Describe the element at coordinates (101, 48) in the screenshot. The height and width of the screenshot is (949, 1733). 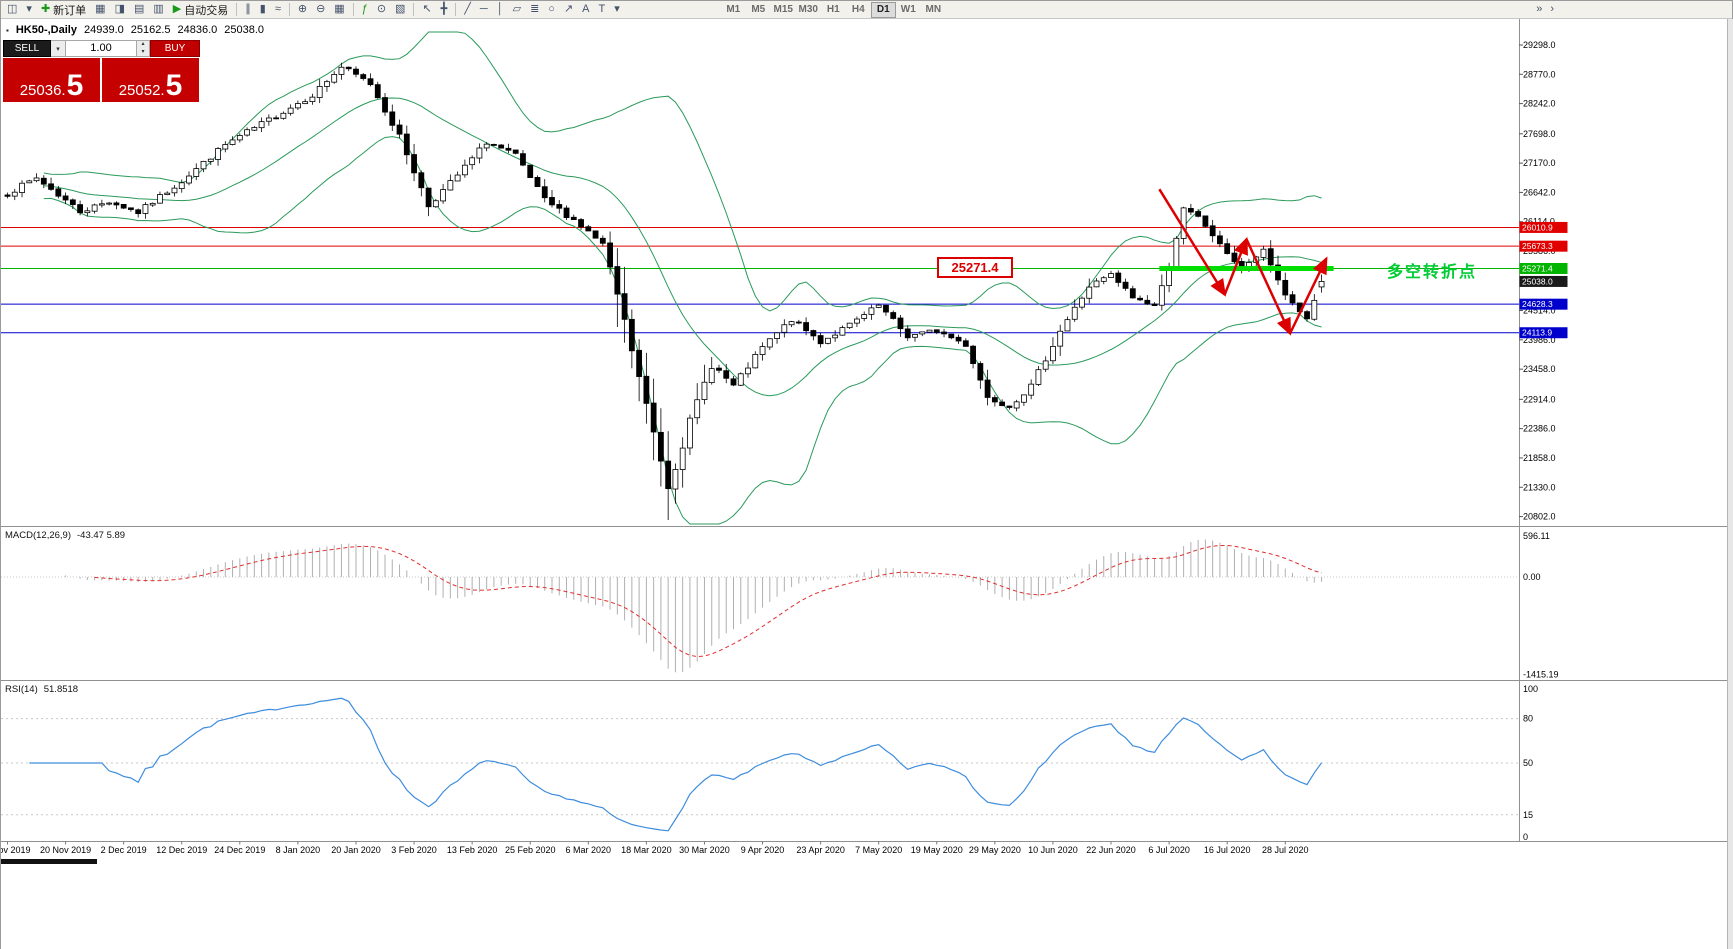
I see `volume-value: 1.00` at that location.